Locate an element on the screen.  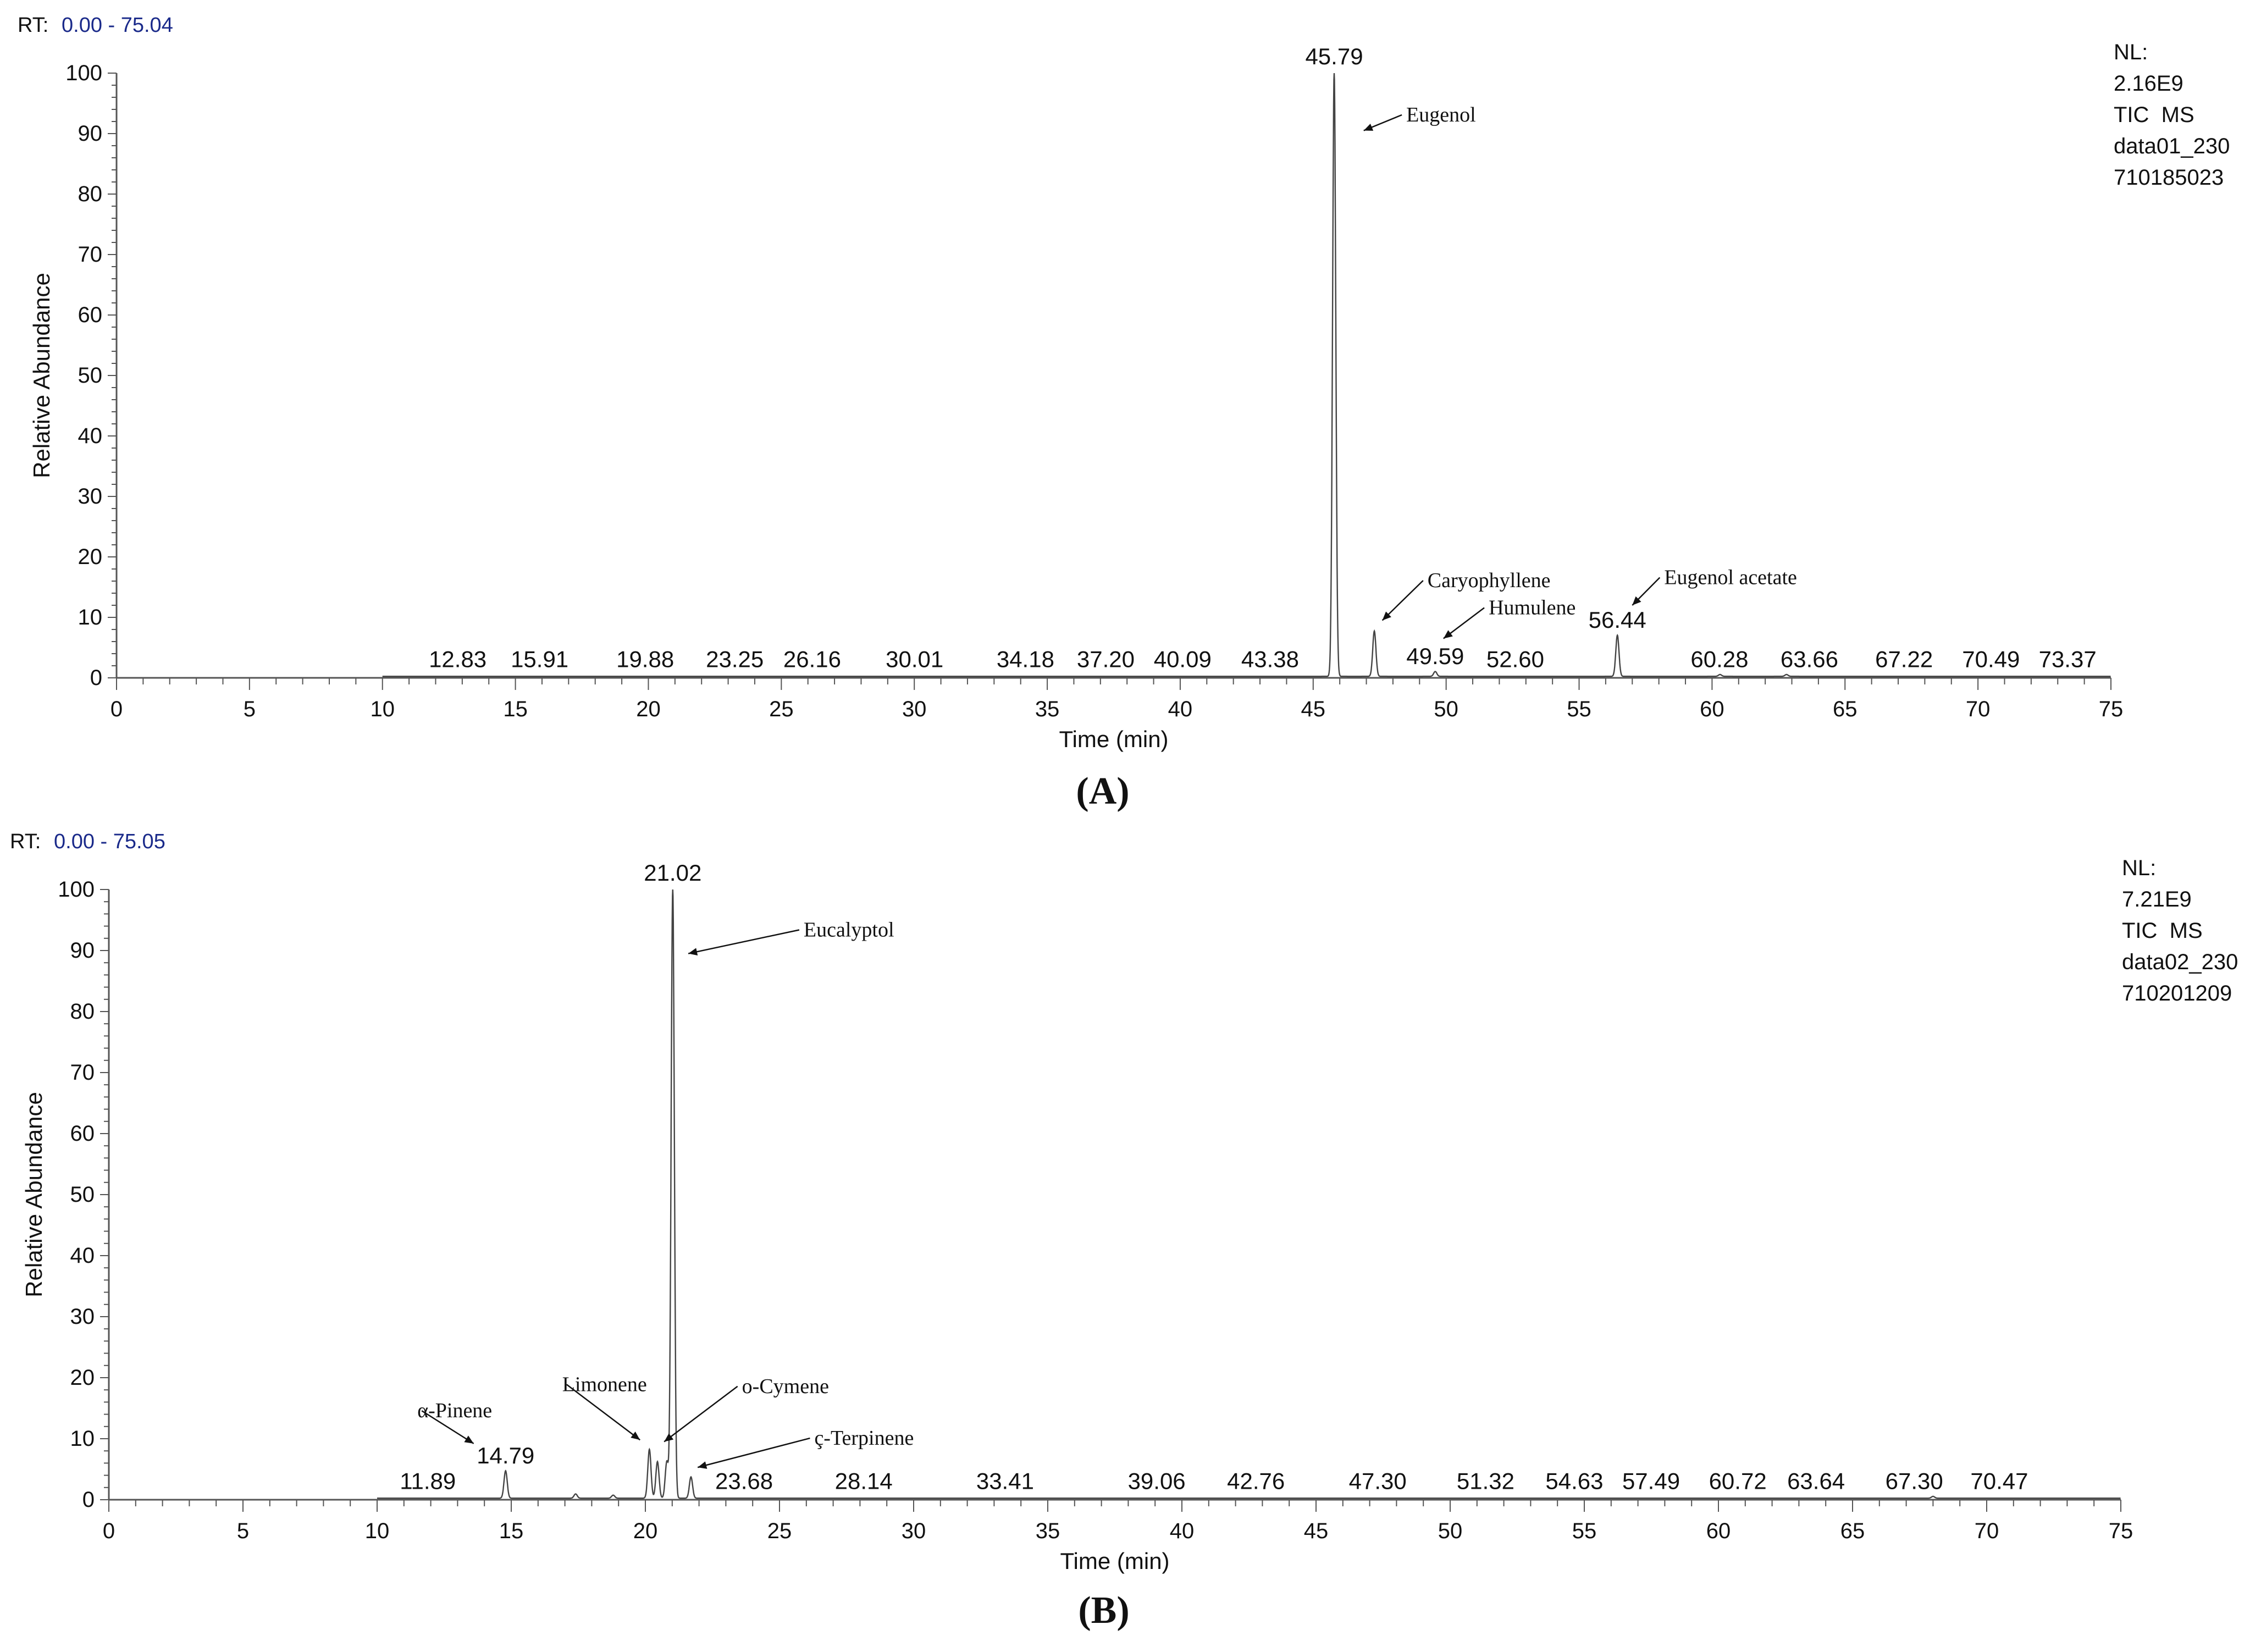
peak-label: 23.25 is located at coordinates (735, 659).